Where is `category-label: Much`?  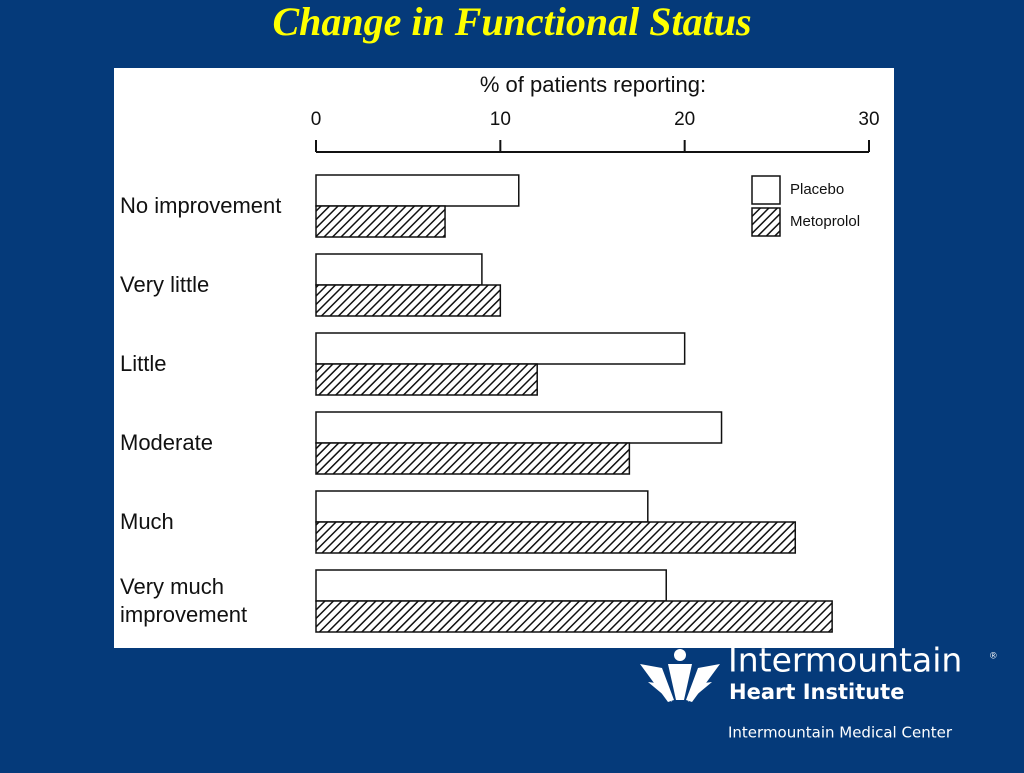
category-label: Much is located at coordinates (147, 521).